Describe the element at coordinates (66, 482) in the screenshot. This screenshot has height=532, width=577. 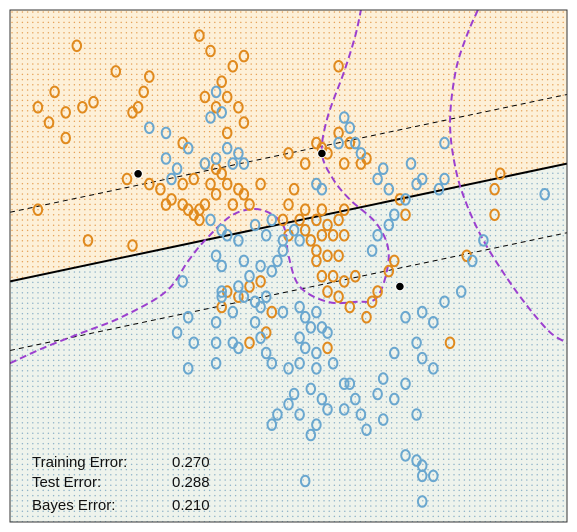
I see `test-error-label: Test Error:` at that location.